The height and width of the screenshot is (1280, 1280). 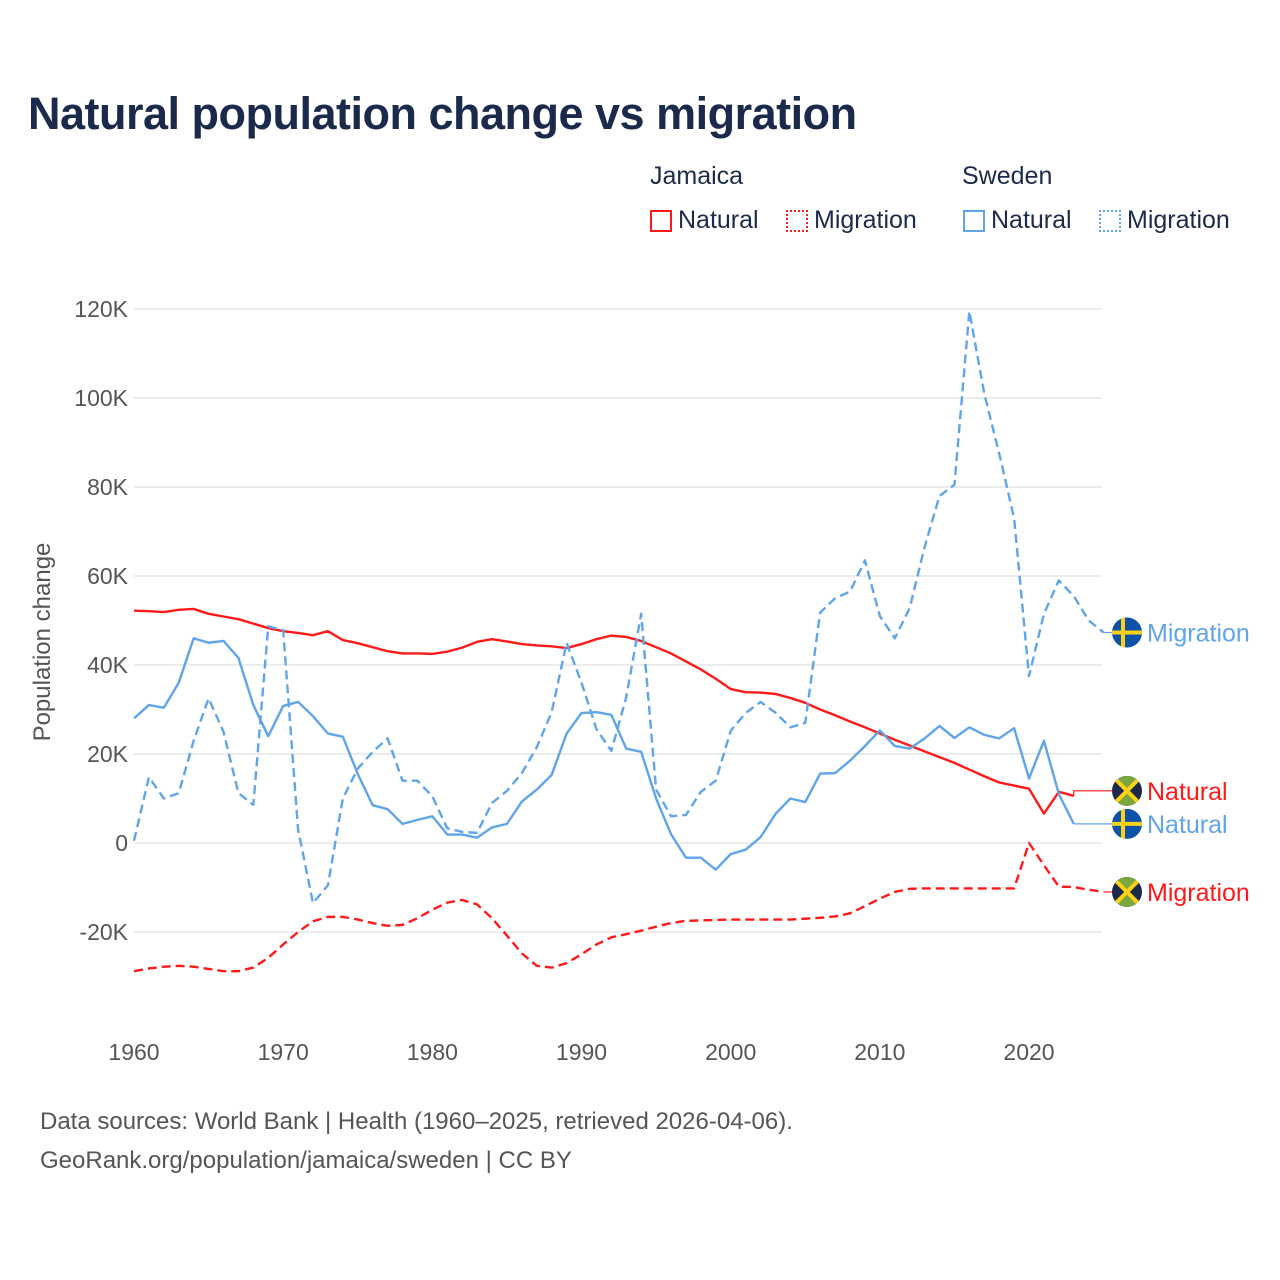 What do you see at coordinates (133, 1052) in the screenshot?
I see `x-tick-label: 1960` at bounding box center [133, 1052].